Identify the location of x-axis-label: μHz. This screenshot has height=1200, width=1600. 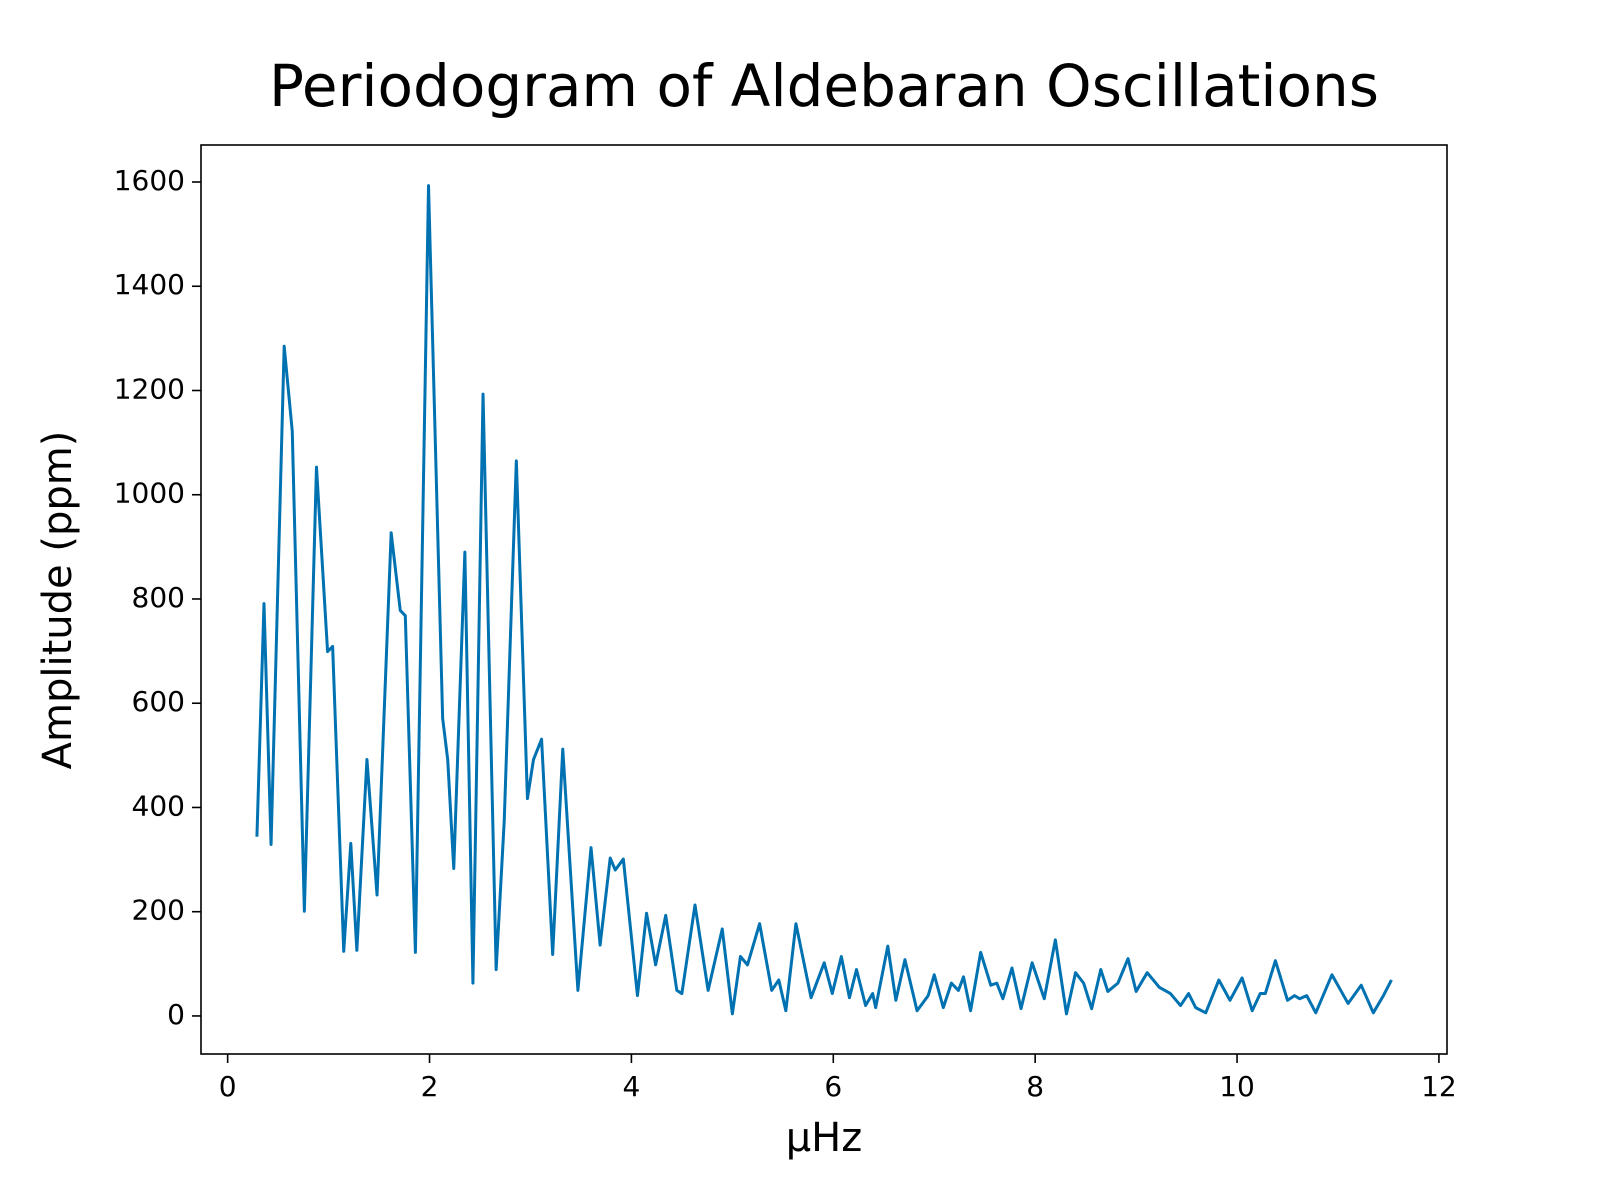
(824, 1138).